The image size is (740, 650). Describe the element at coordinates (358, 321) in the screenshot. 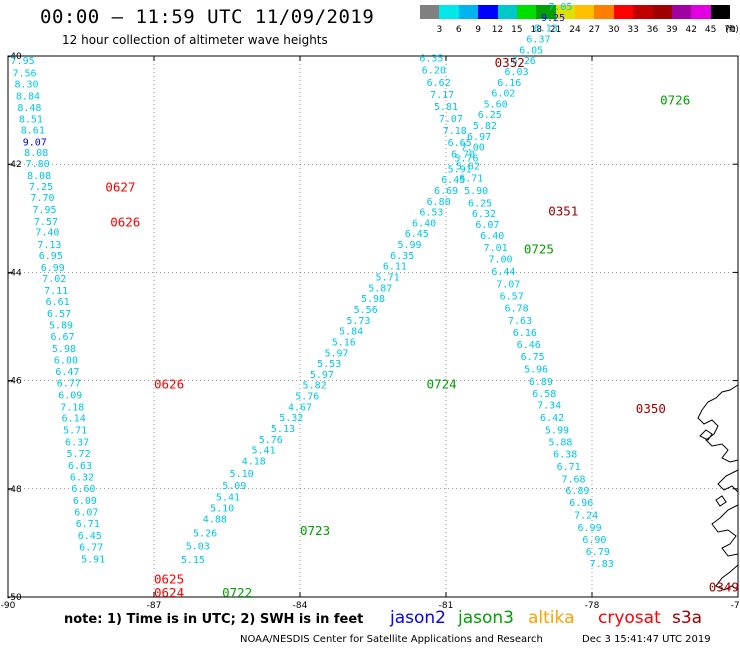

I see `swh-point-label: 5.73` at that location.